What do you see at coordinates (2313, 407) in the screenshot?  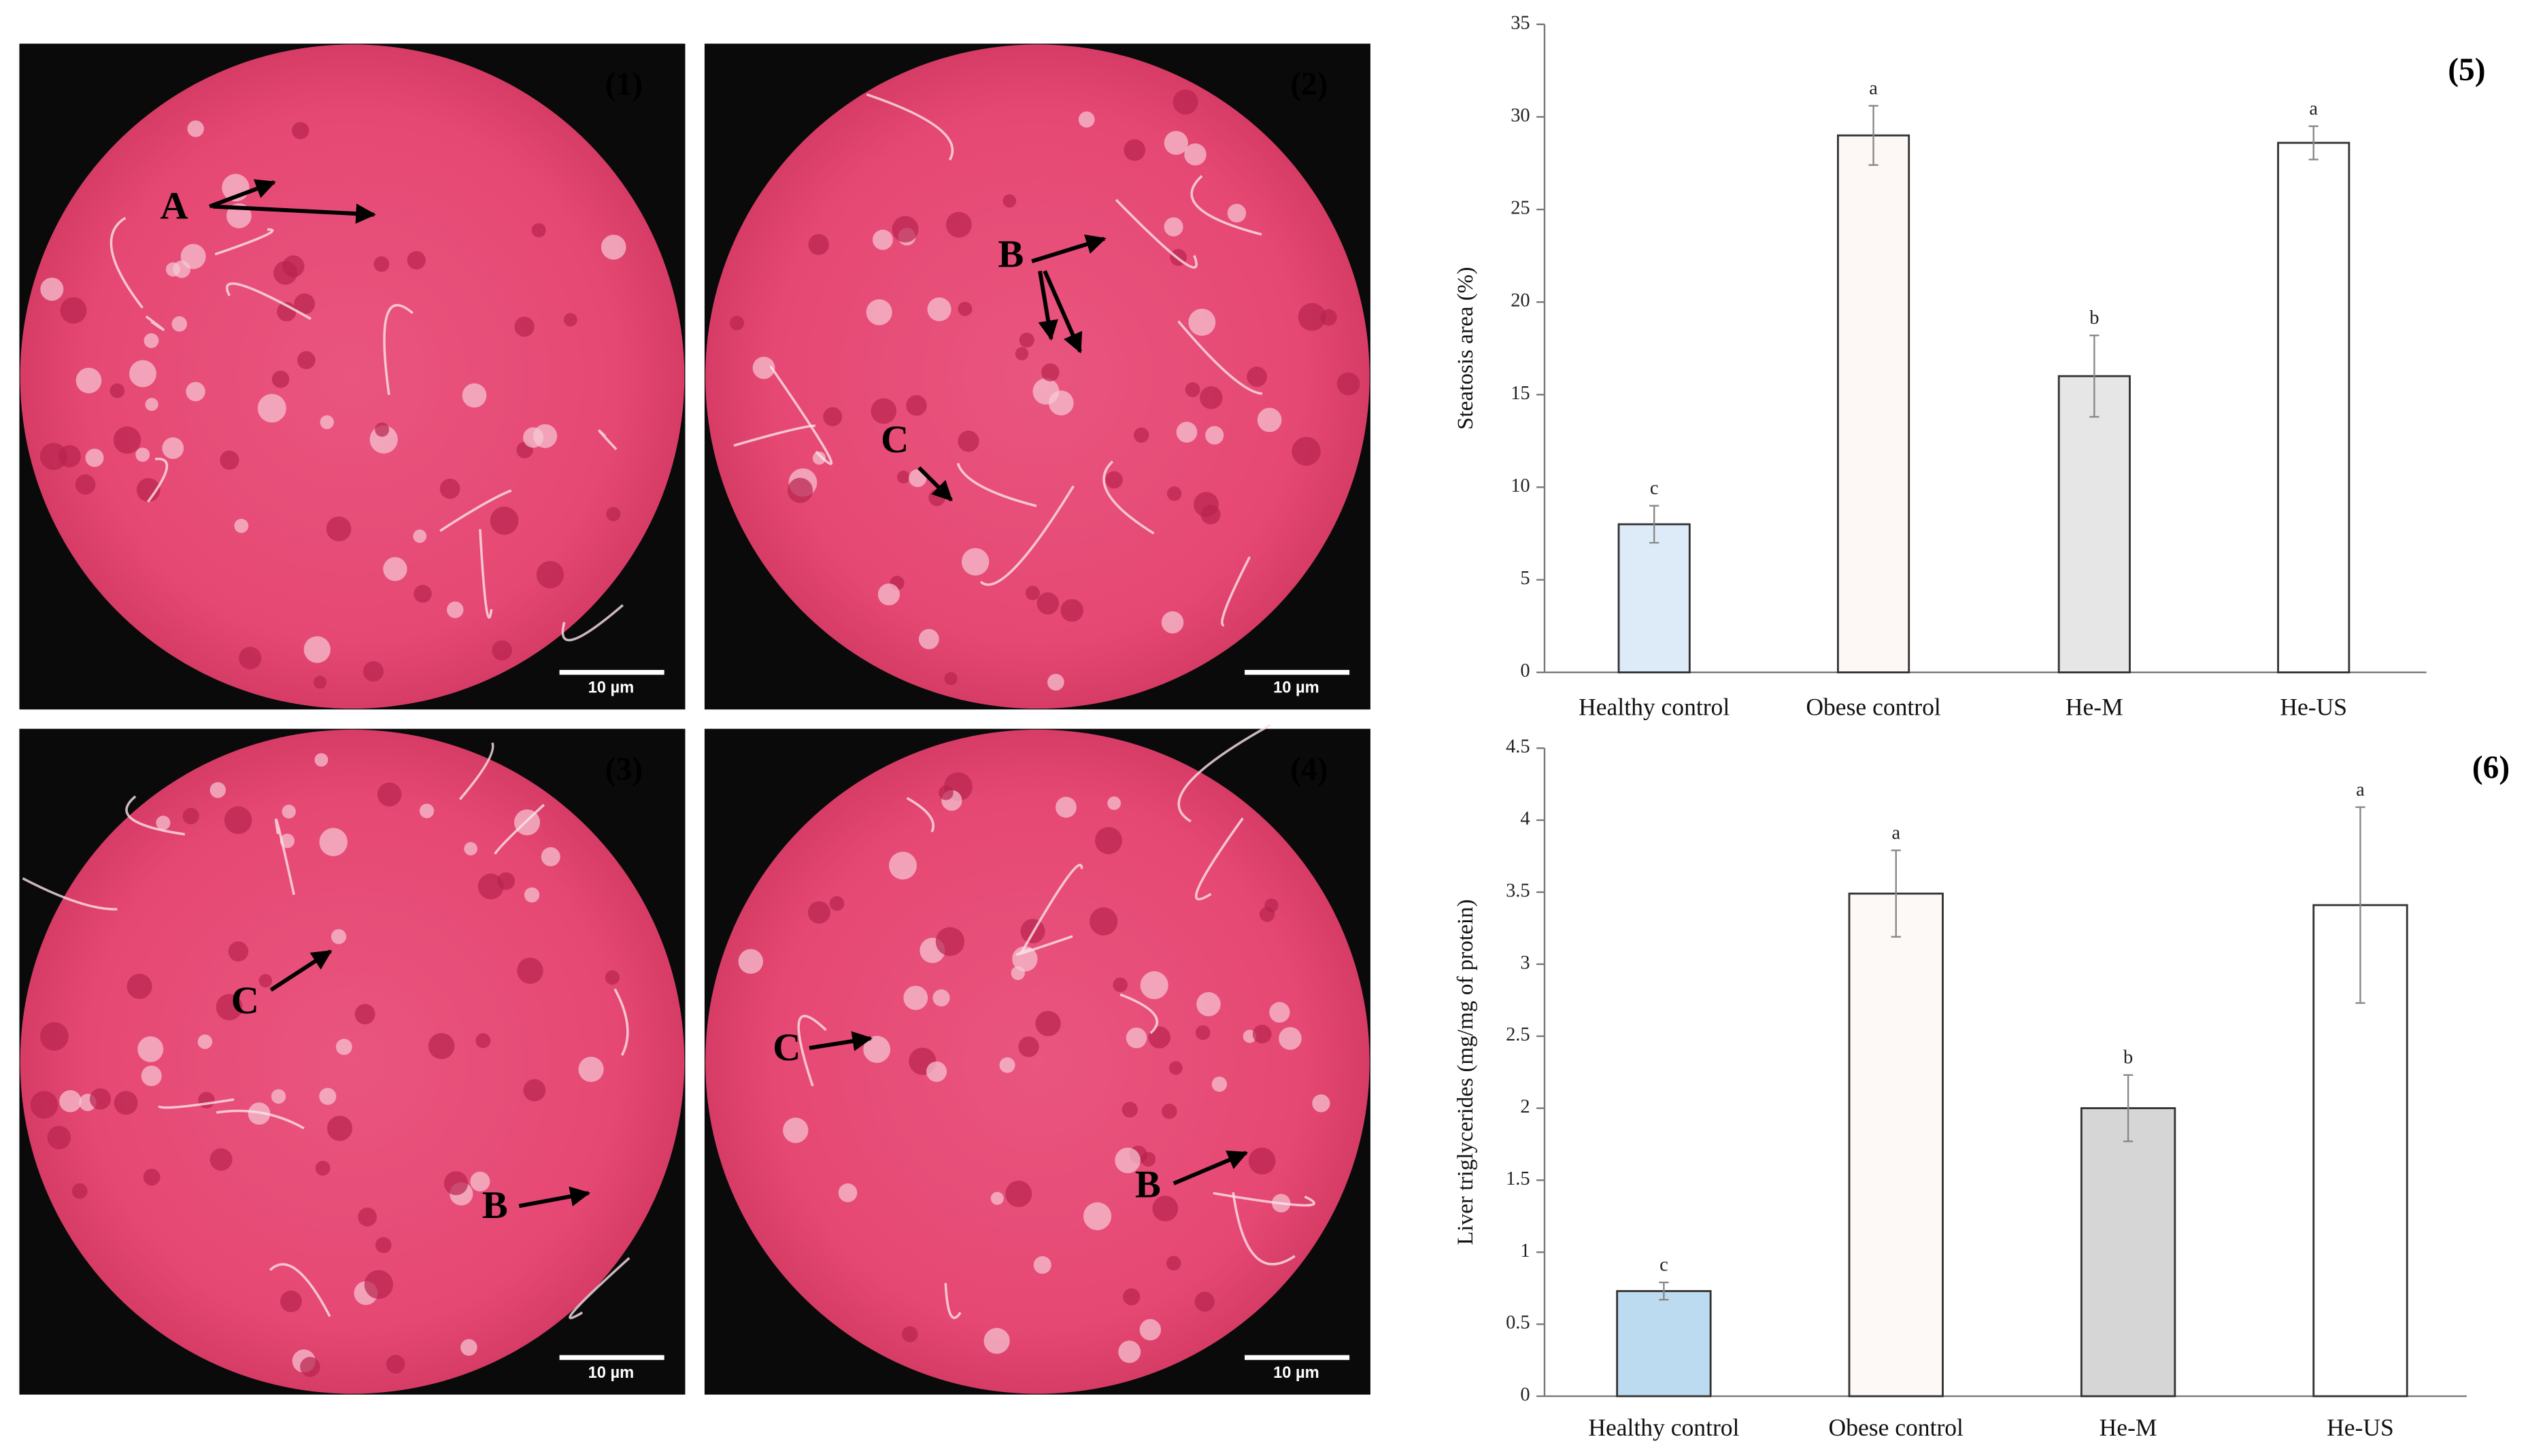 I see `bar` at bounding box center [2313, 407].